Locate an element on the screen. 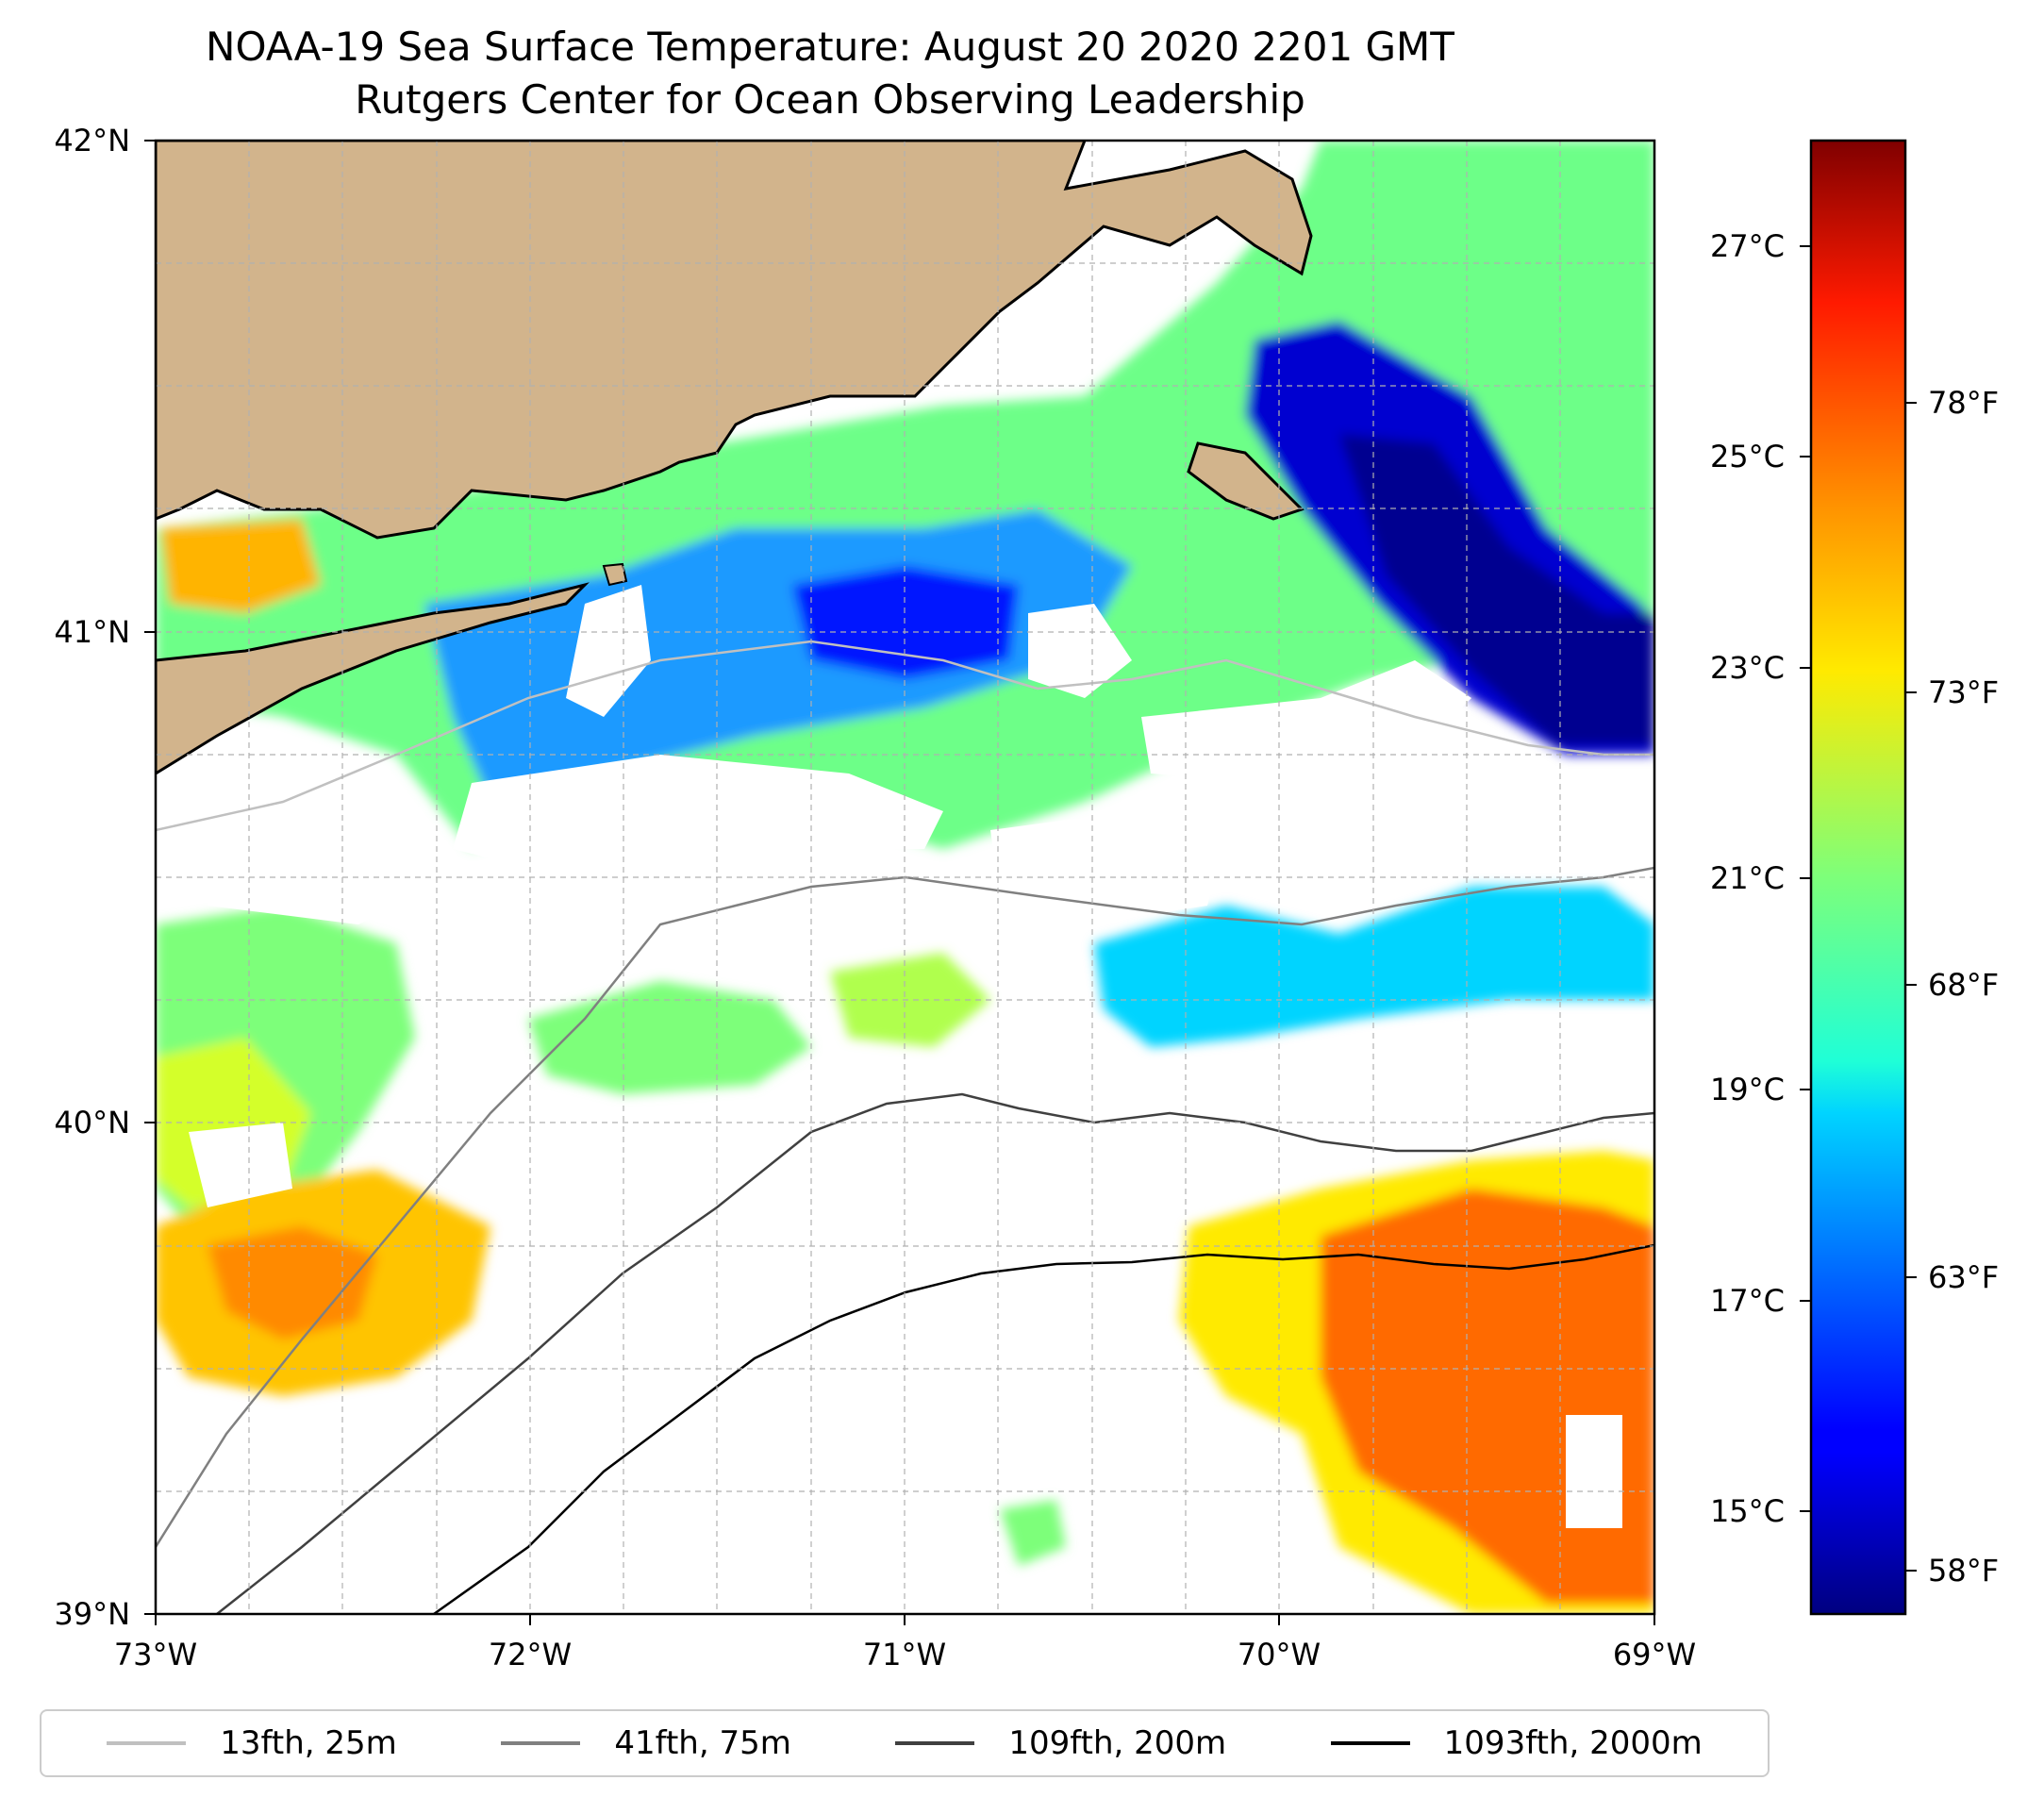 Image resolution: width=2044 pixels, height=1797 pixels. sst-patch-warm-west is located at coordinates (240, 566).